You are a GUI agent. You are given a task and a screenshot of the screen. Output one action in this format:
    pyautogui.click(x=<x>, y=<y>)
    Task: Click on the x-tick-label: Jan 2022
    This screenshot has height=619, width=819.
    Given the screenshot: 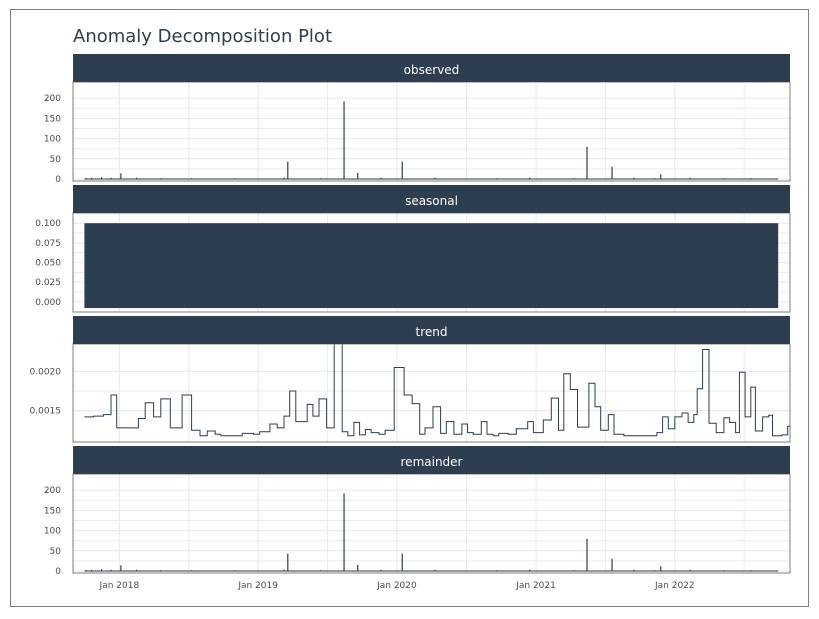 What is the action you would take?
    pyautogui.click(x=674, y=586)
    